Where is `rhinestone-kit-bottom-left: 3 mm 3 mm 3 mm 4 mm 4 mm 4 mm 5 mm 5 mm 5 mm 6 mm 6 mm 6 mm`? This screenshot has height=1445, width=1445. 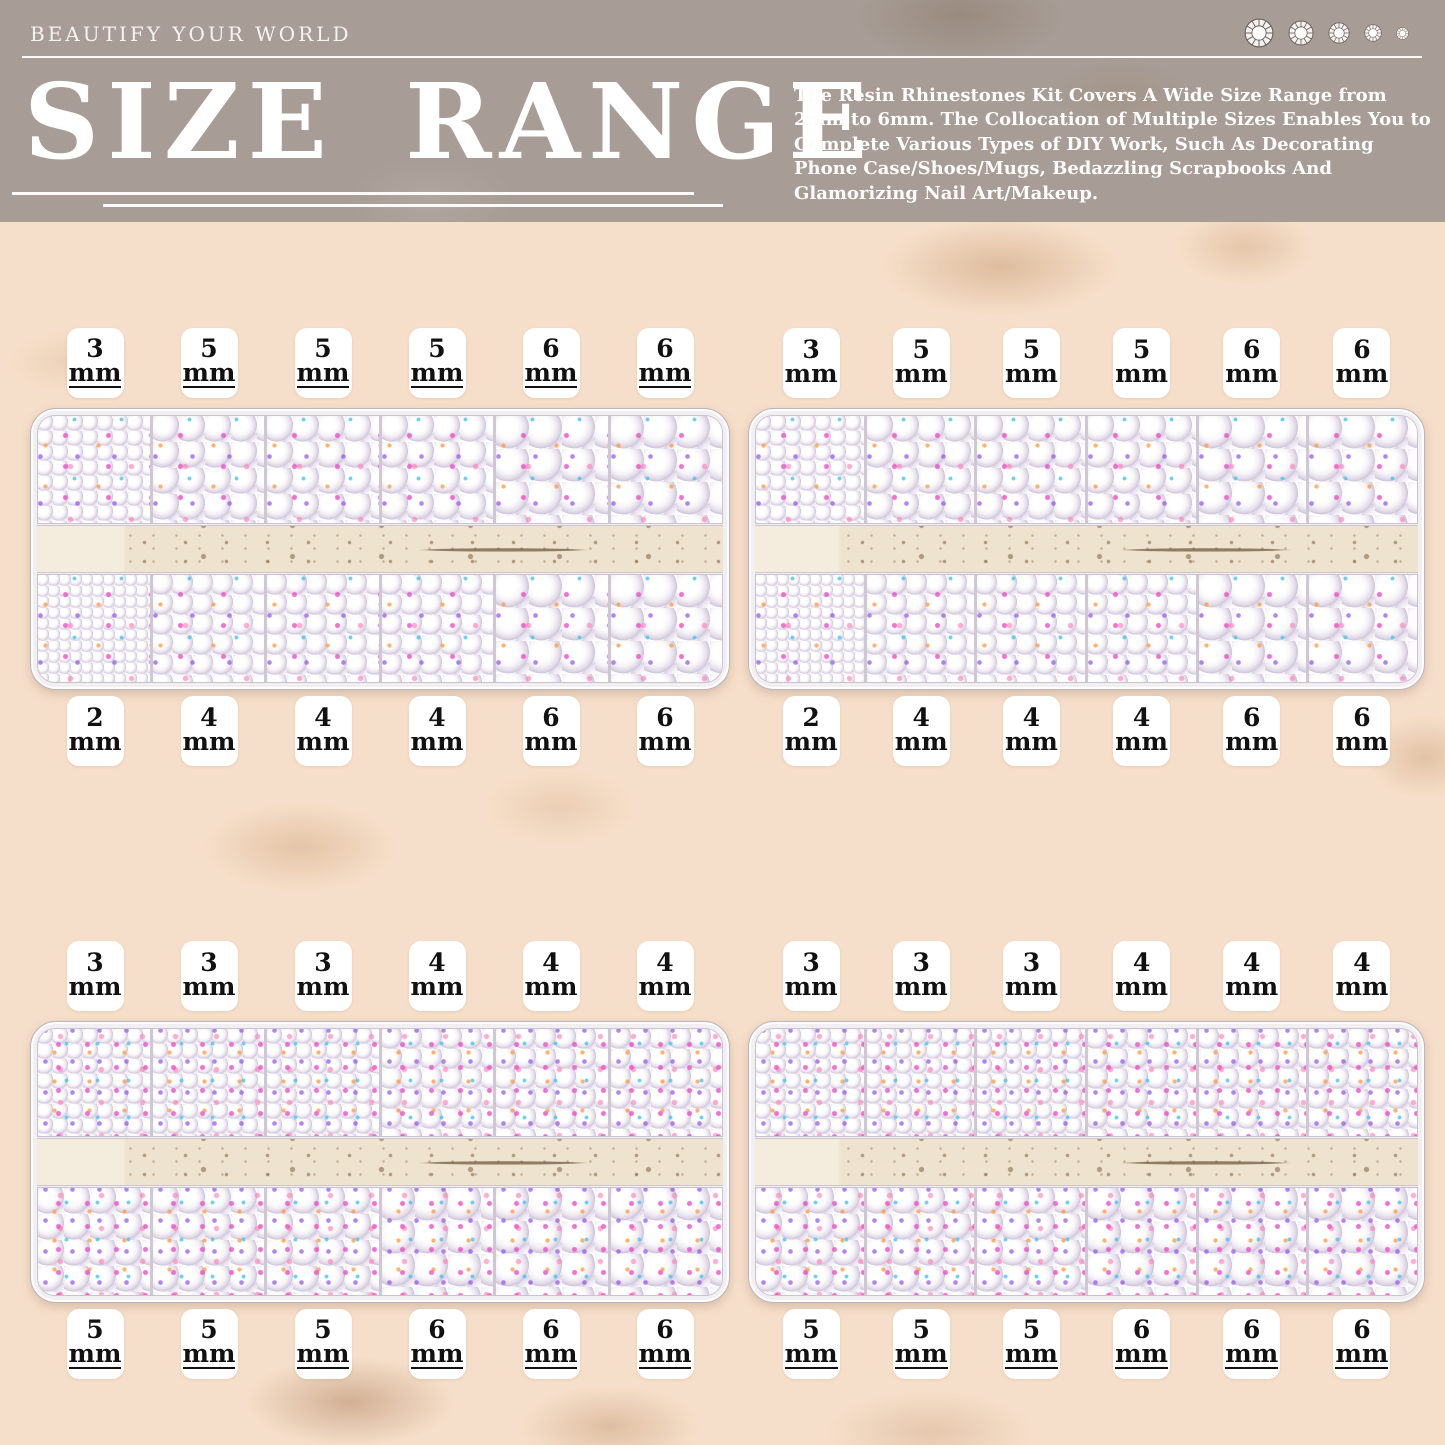 rhinestone-kit-bottom-left: 3 mm 3 mm 3 mm 4 mm 4 mm 4 mm 5 mm 5 mm 5 mm 6 mm 6 mm 6 mm is located at coordinates (380, 1160).